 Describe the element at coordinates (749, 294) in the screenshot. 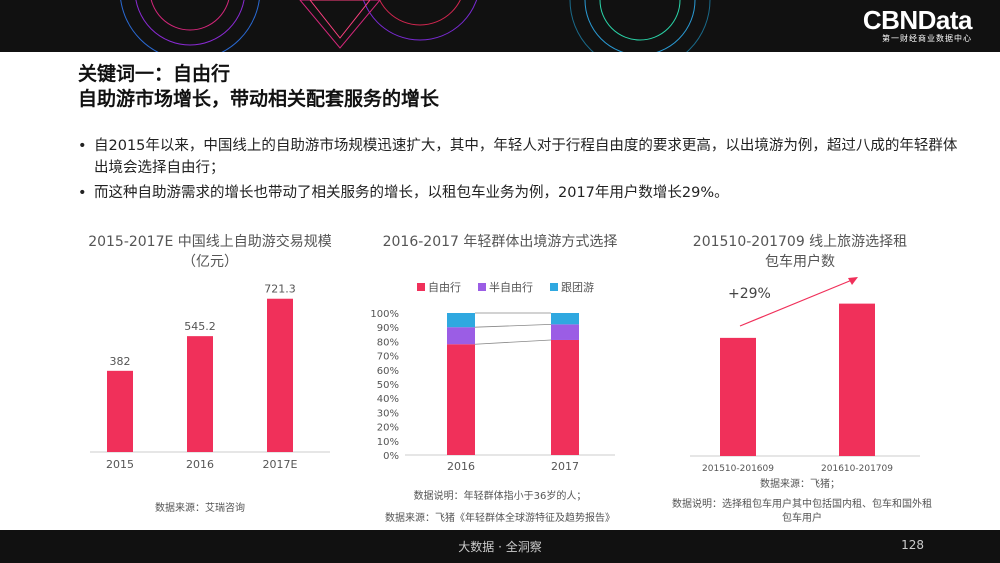

I see `chart3-growth-label: +29%` at that location.